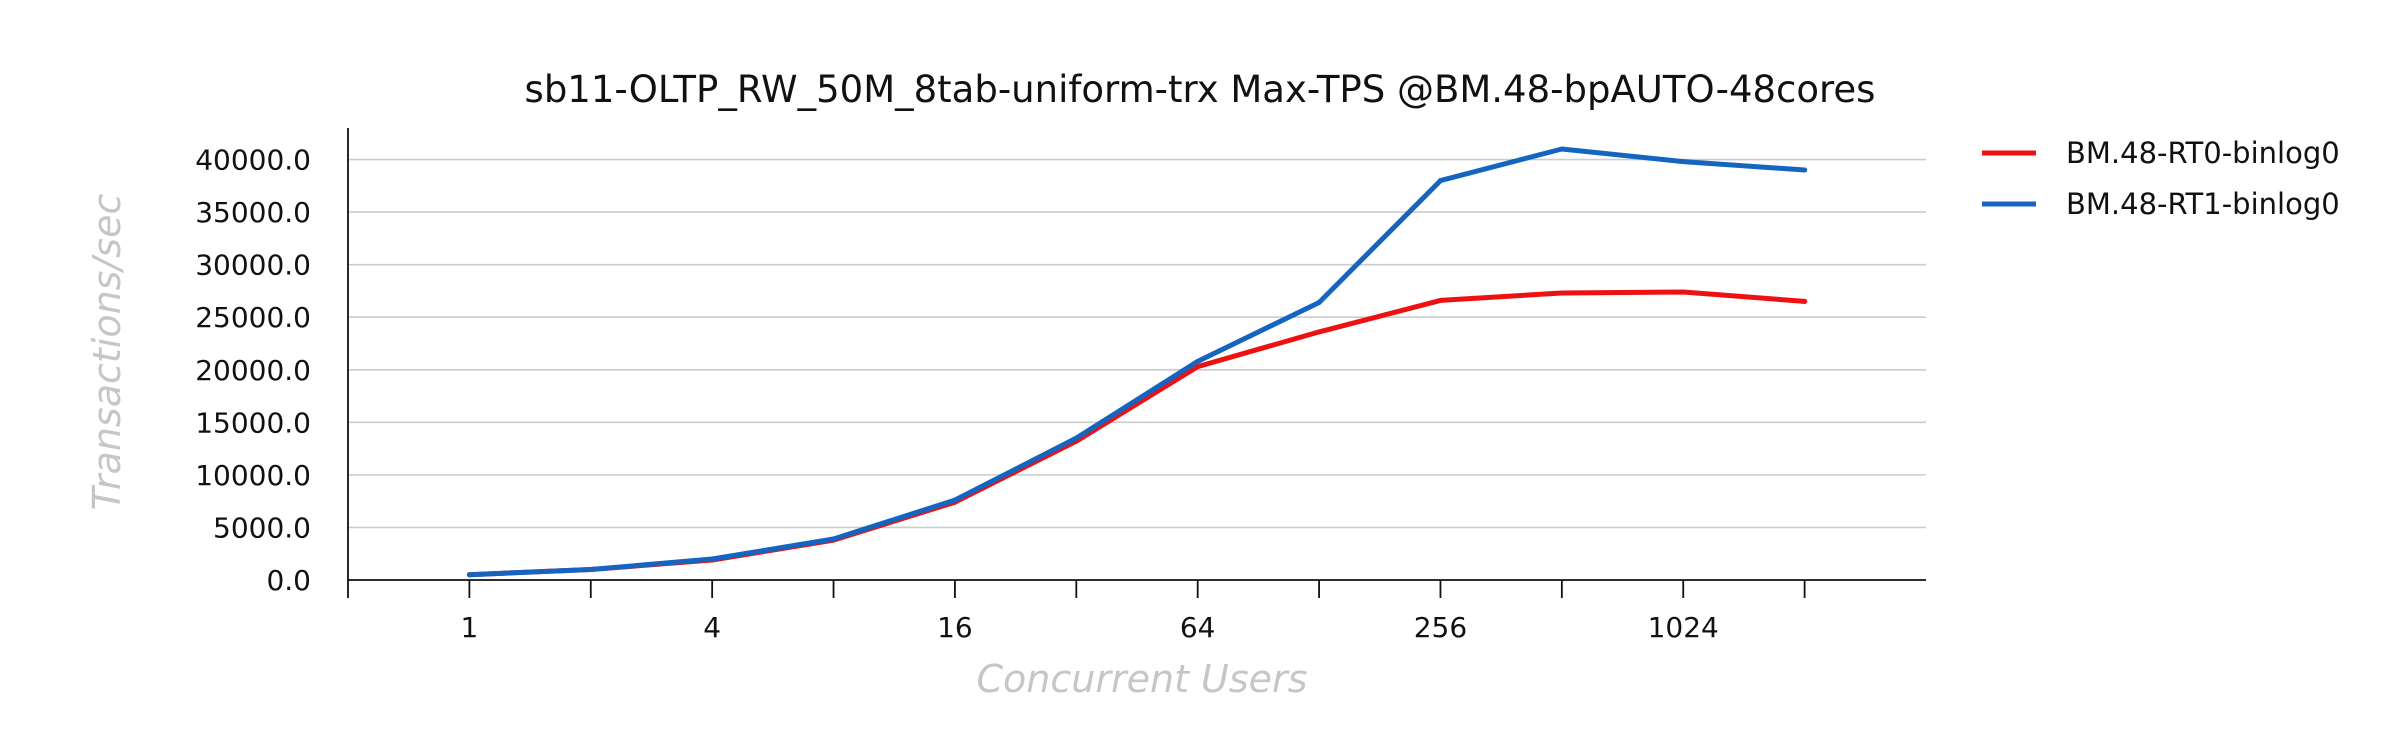  Describe the element at coordinates (712, 627) in the screenshot. I see `x-tick-label: 4` at that location.